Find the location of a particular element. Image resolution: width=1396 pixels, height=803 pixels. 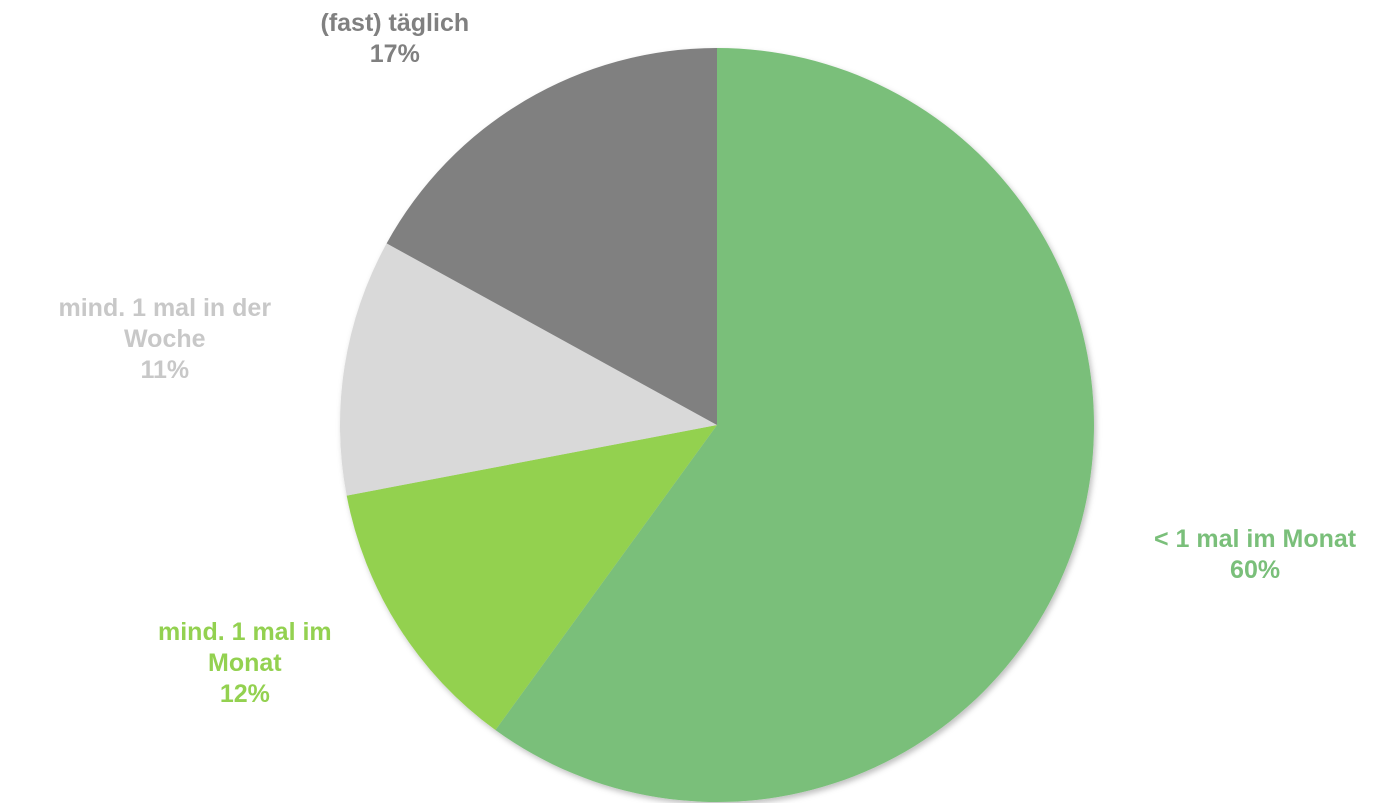

slice-label-text: mind. 1 mal in der is located at coordinates (165, 308).